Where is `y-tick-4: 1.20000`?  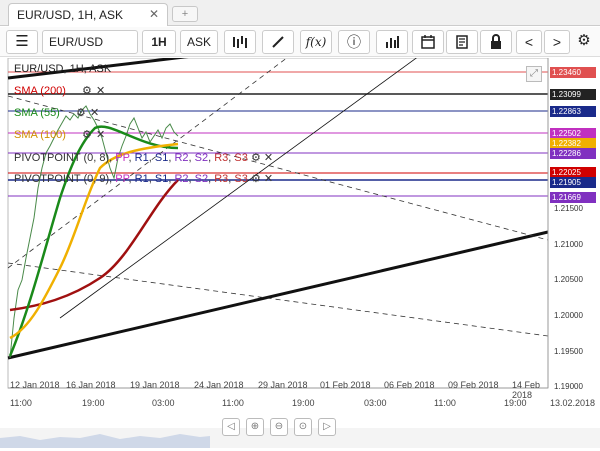
y-tick-4: 1.20000 is located at coordinates (568, 315).